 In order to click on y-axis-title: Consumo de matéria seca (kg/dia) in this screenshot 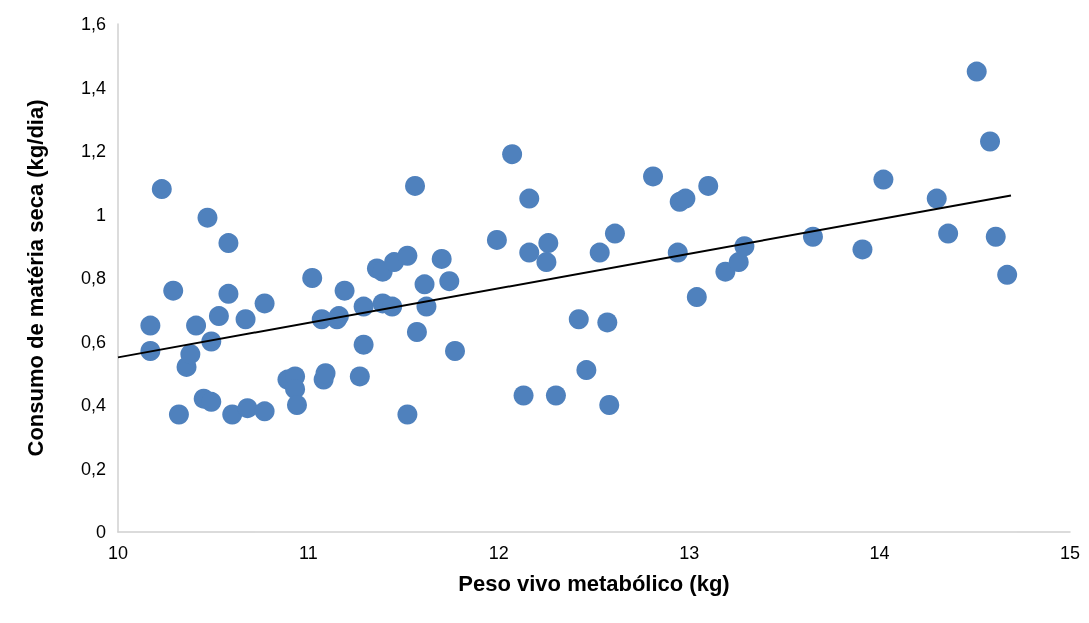, I will do `click(35, 278)`.